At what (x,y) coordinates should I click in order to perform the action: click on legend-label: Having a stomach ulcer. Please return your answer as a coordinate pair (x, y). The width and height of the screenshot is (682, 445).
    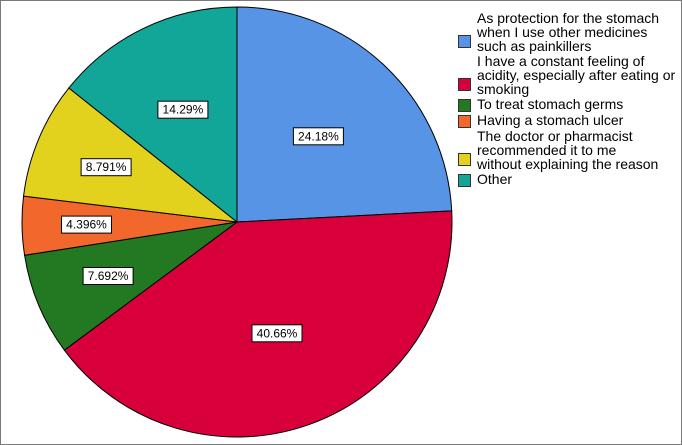
    Looking at the image, I should click on (550, 120).